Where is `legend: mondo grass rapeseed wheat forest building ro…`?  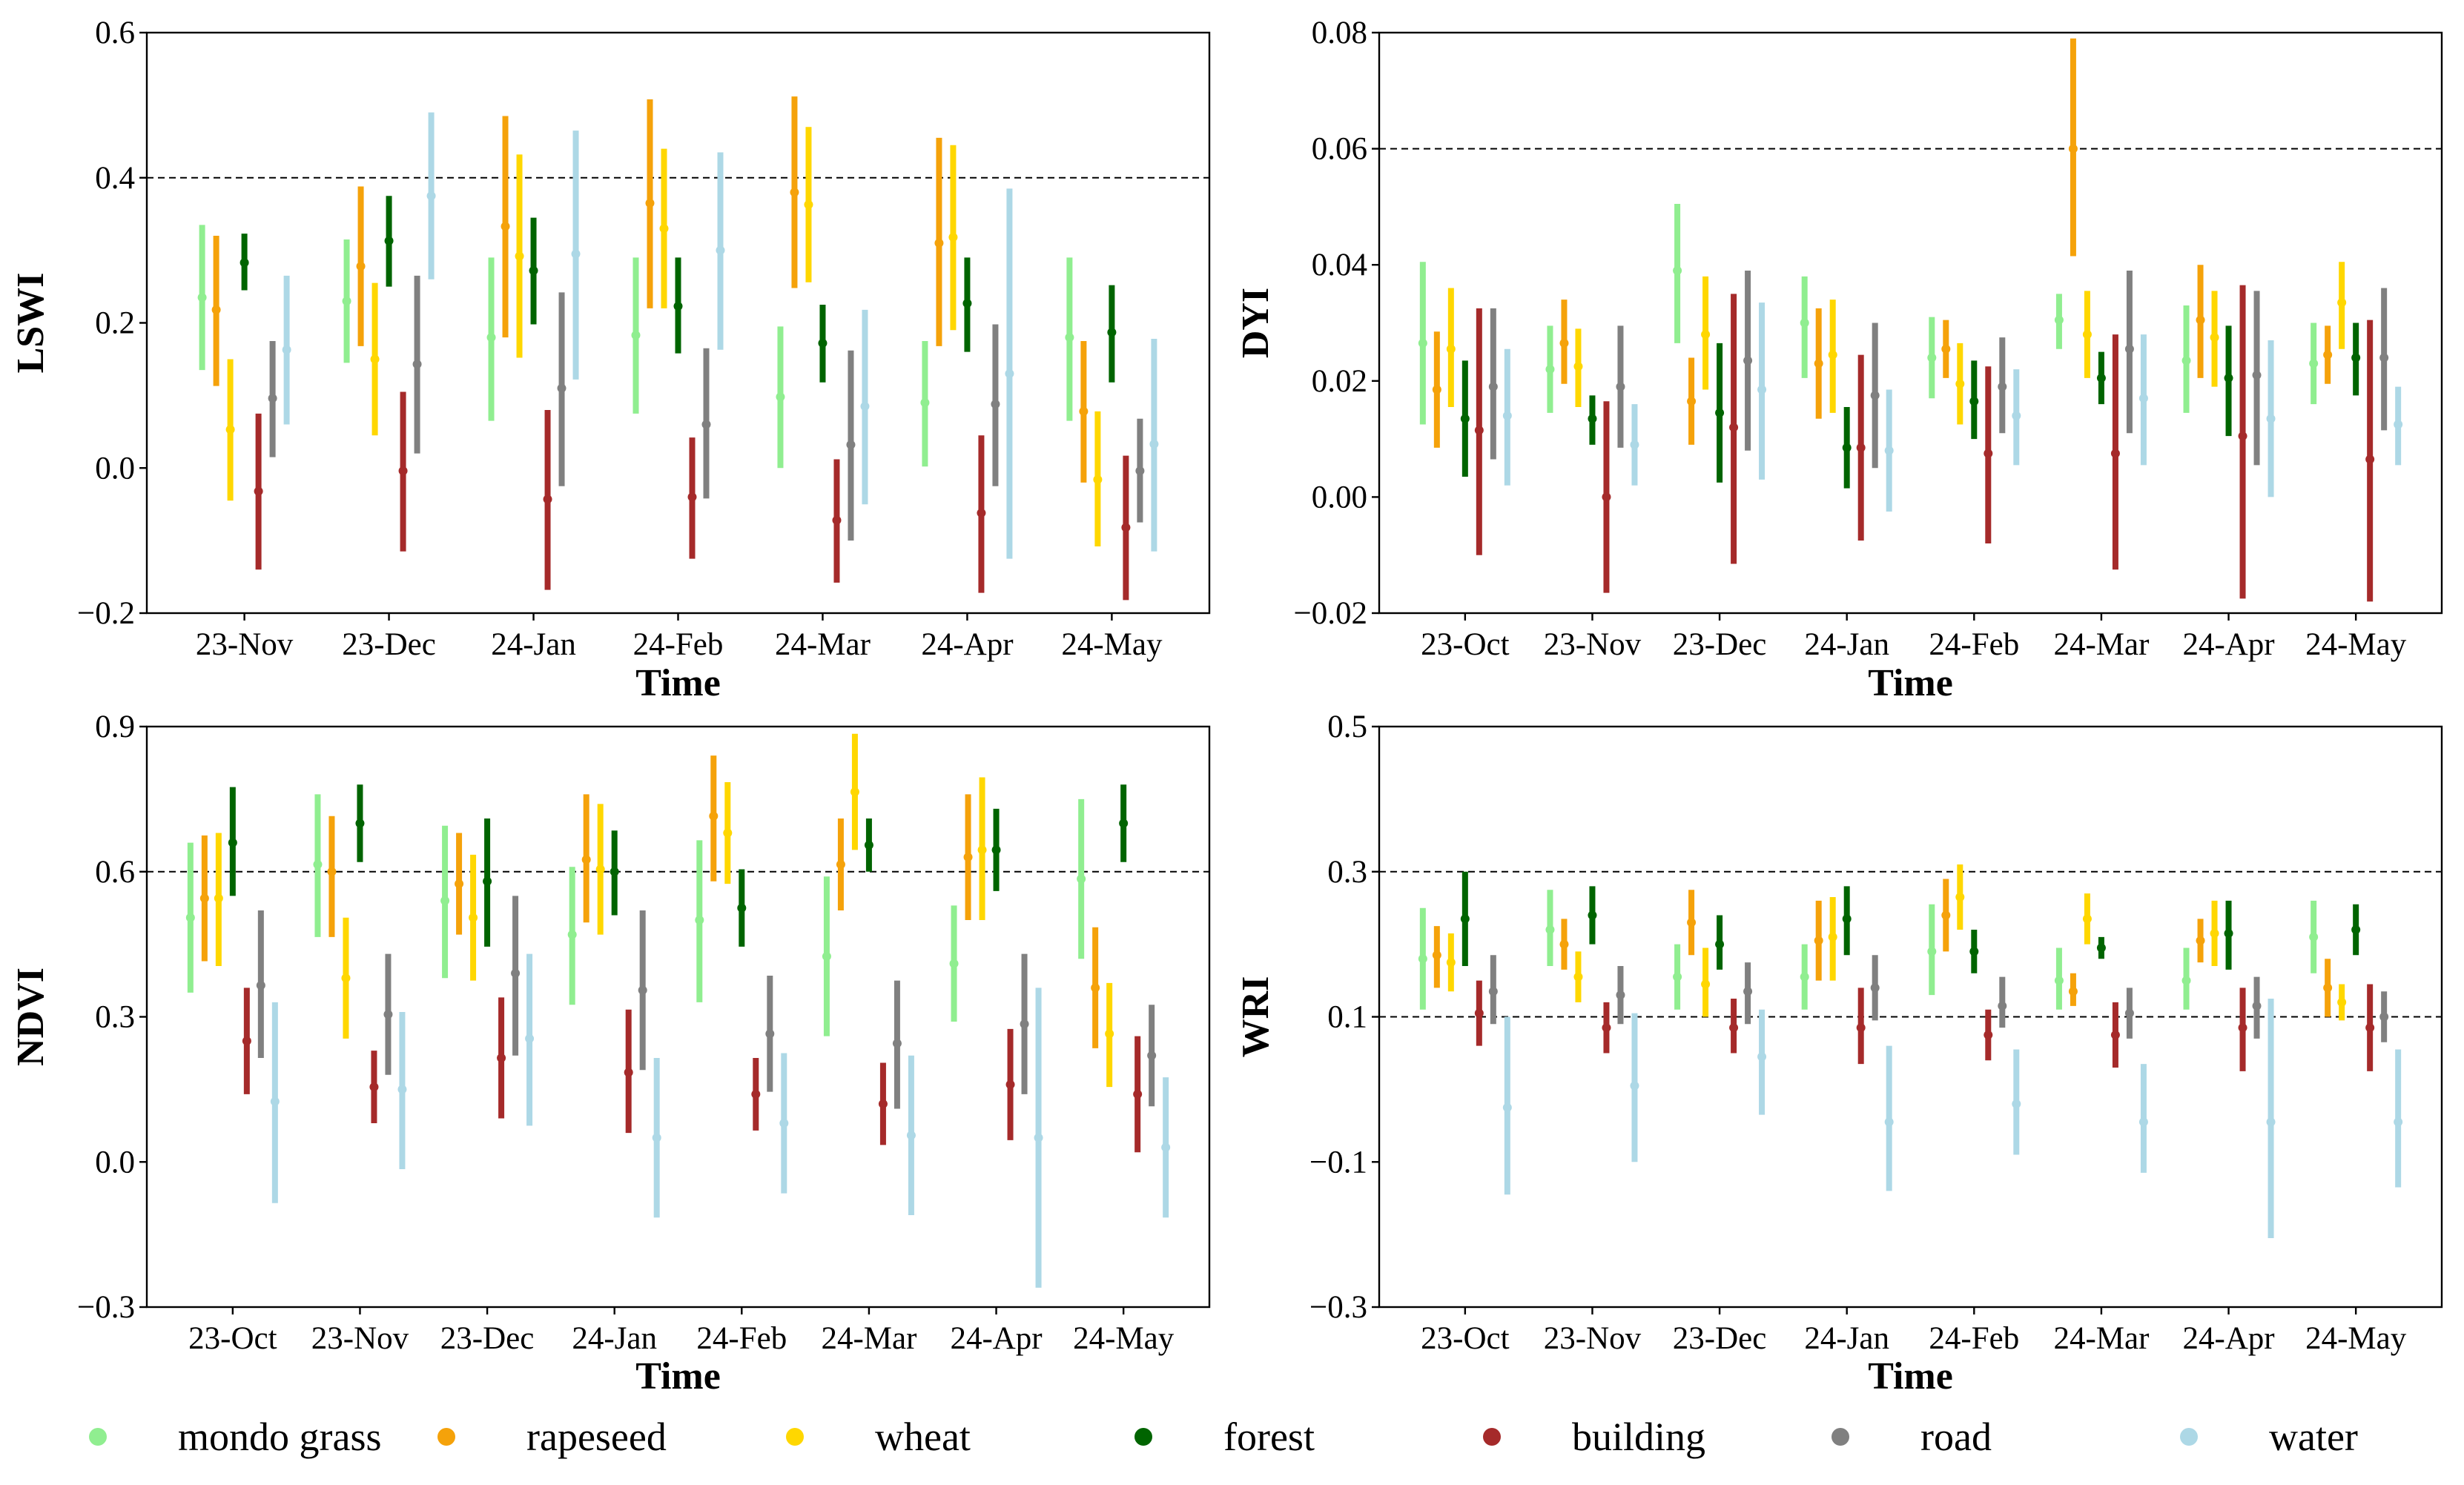 legend: mondo grass rapeseed wheat forest building ro… is located at coordinates (1224, 1437).